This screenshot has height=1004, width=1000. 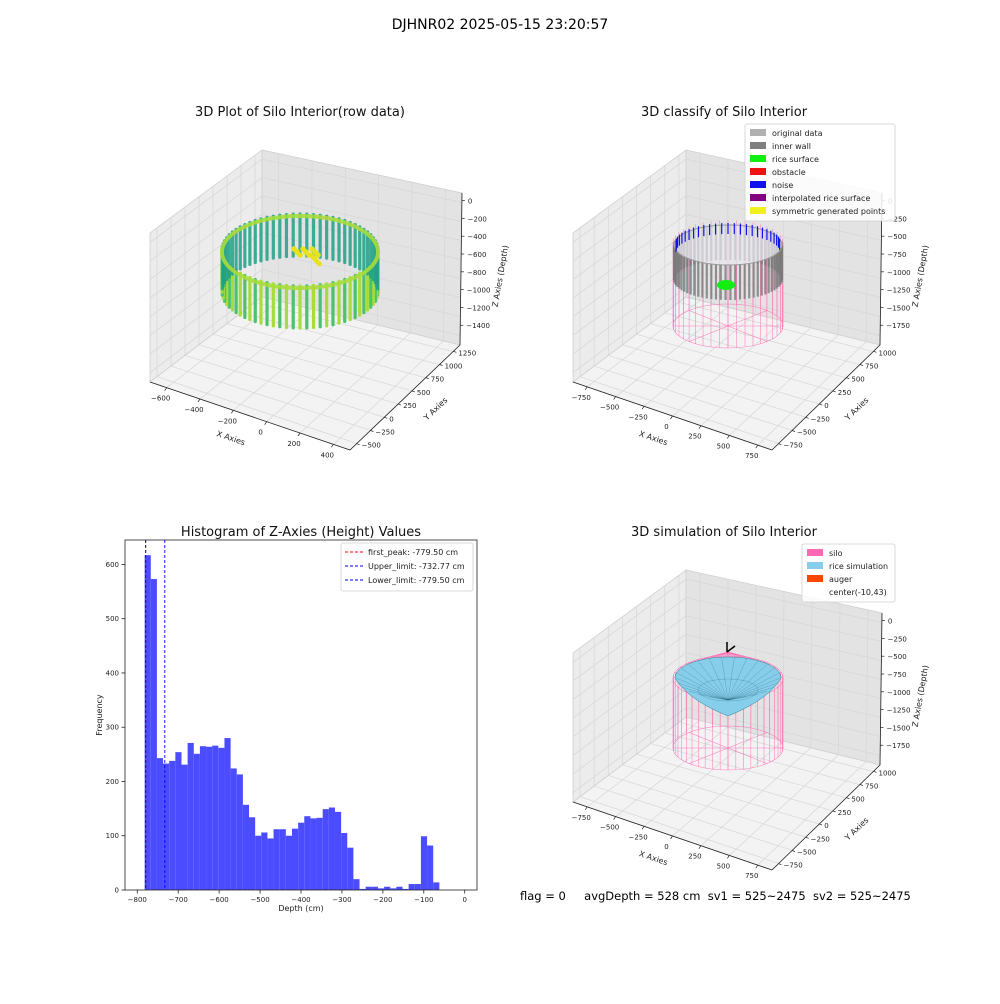 I want to click on chart-simulation-ytick-label: 1000, so click(x=888, y=773).